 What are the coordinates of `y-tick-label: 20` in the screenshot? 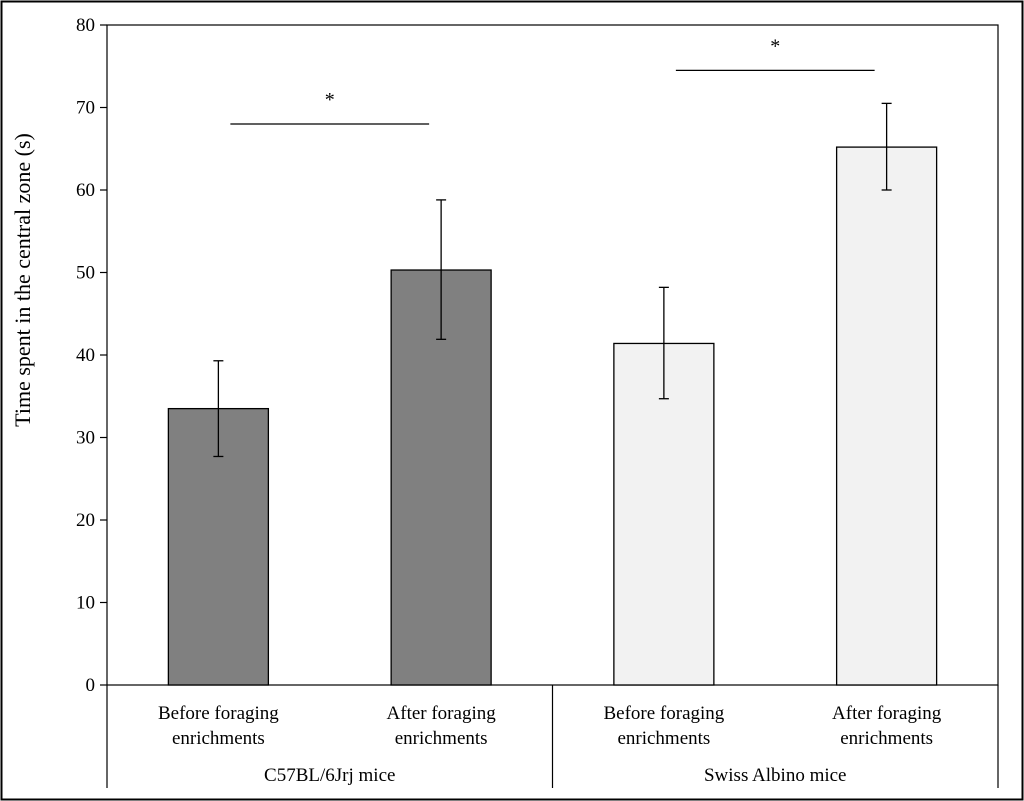 It's located at (85, 520).